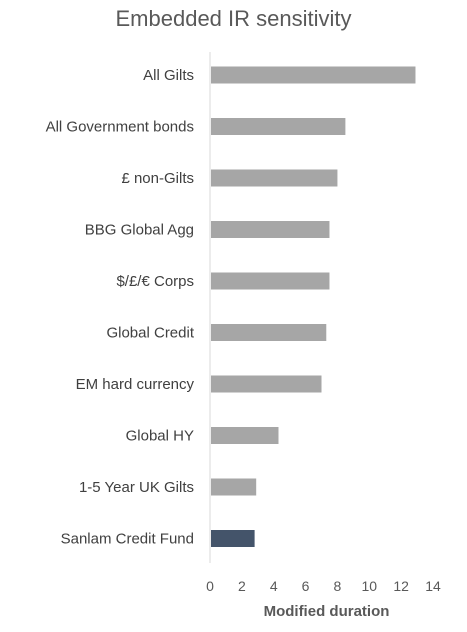 The height and width of the screenshot is (632, 467). Describe the element at coordinates (266, 384) in the screenshot. I see `bar-em-hard-currency` at that location.